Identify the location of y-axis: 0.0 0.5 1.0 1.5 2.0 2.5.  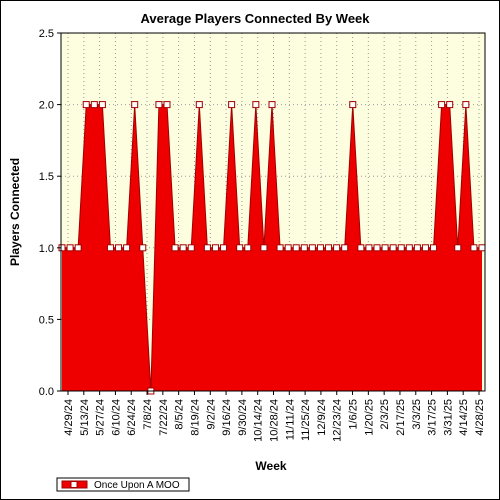
(50, 213).